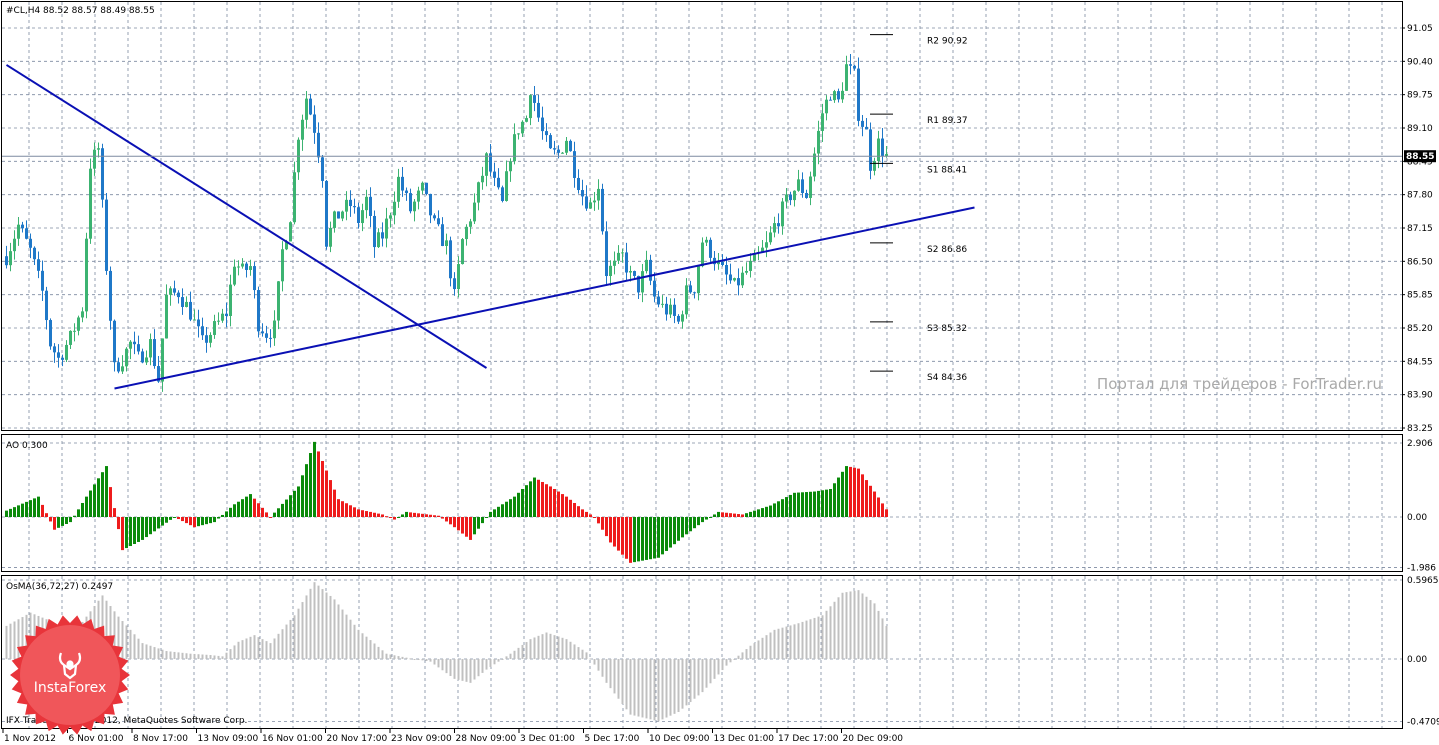 Image resolution: width=1439 pixels, height=745 pixels. I want to click on price-tick-label: 83.25, so click(1420, 429).